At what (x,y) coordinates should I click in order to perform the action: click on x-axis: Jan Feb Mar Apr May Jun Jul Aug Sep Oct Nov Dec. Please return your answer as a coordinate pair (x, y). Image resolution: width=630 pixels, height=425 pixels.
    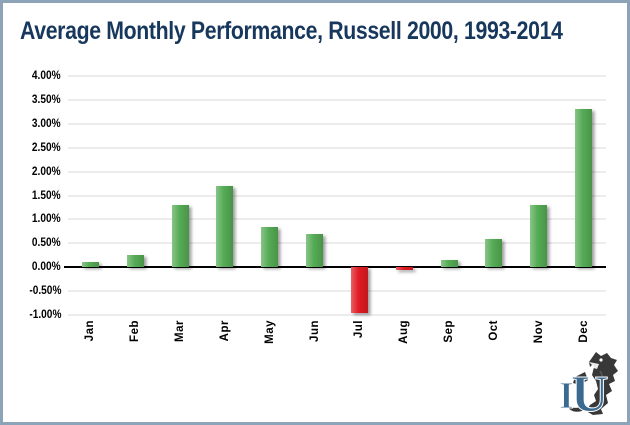
    Looking at the image, I should click on (337, 346).